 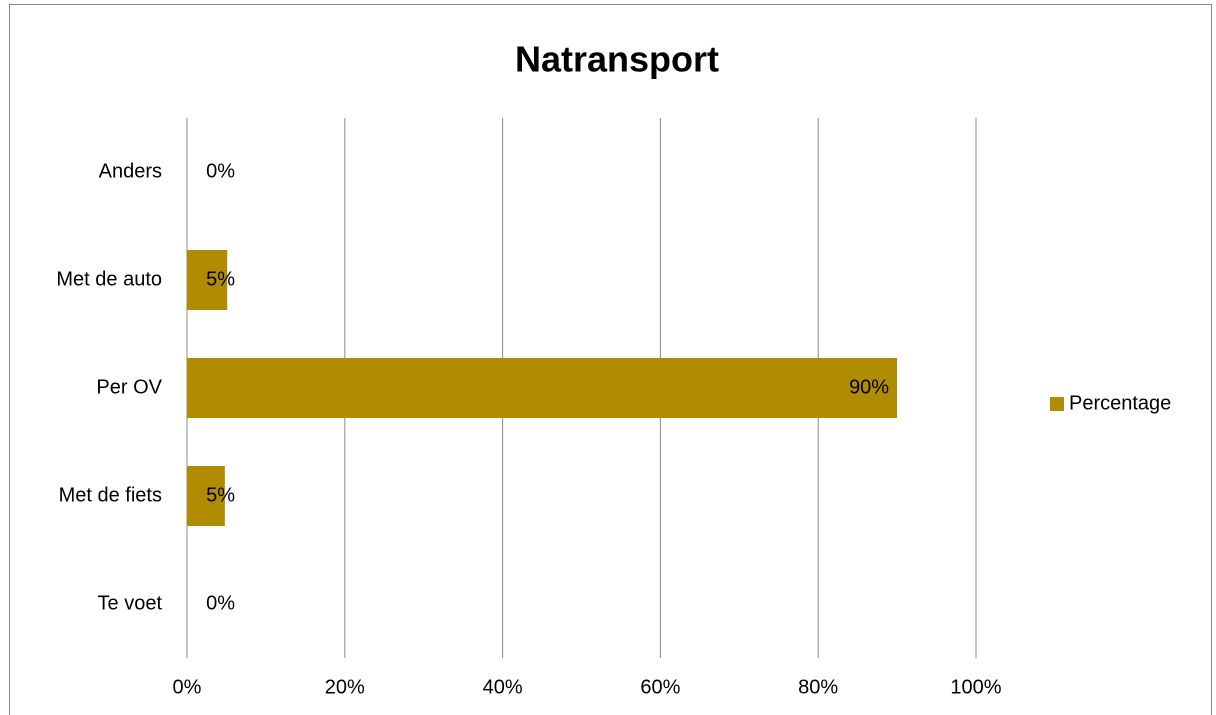 I want to click on y-tick-label: Per OV, so click(x=129, y=387).